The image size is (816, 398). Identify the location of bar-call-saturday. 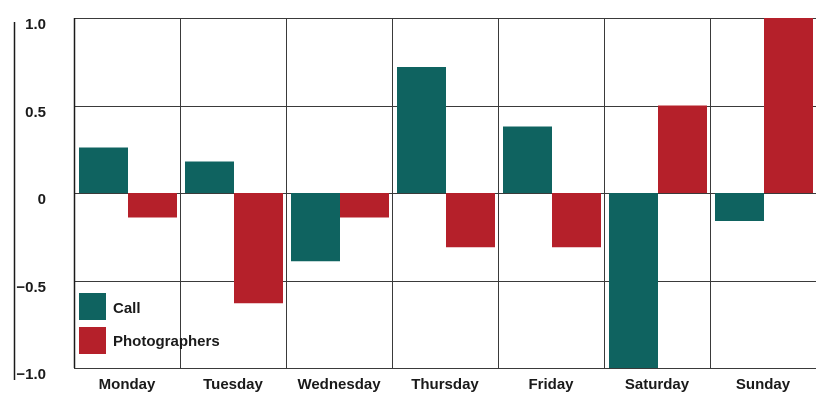
(633, 280).